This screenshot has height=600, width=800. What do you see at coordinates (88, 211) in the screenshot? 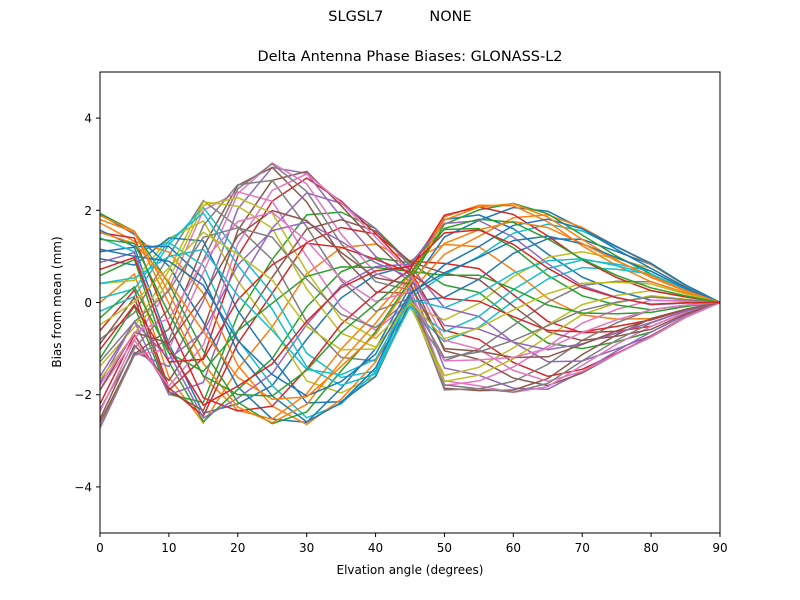
I see `y-tick-label: 2` at bounding box center [88, 211].